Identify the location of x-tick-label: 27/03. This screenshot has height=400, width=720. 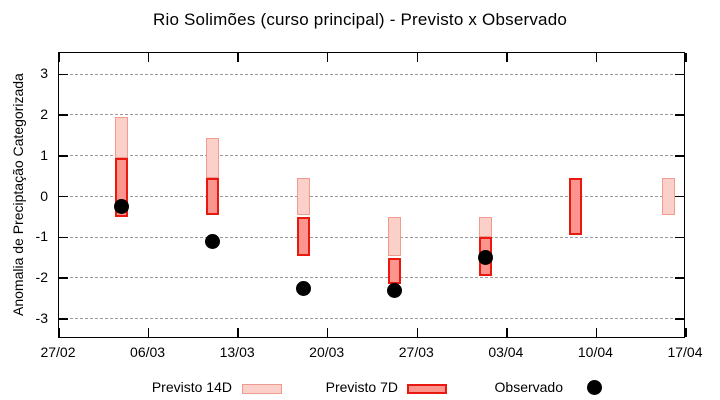
(416, 352).